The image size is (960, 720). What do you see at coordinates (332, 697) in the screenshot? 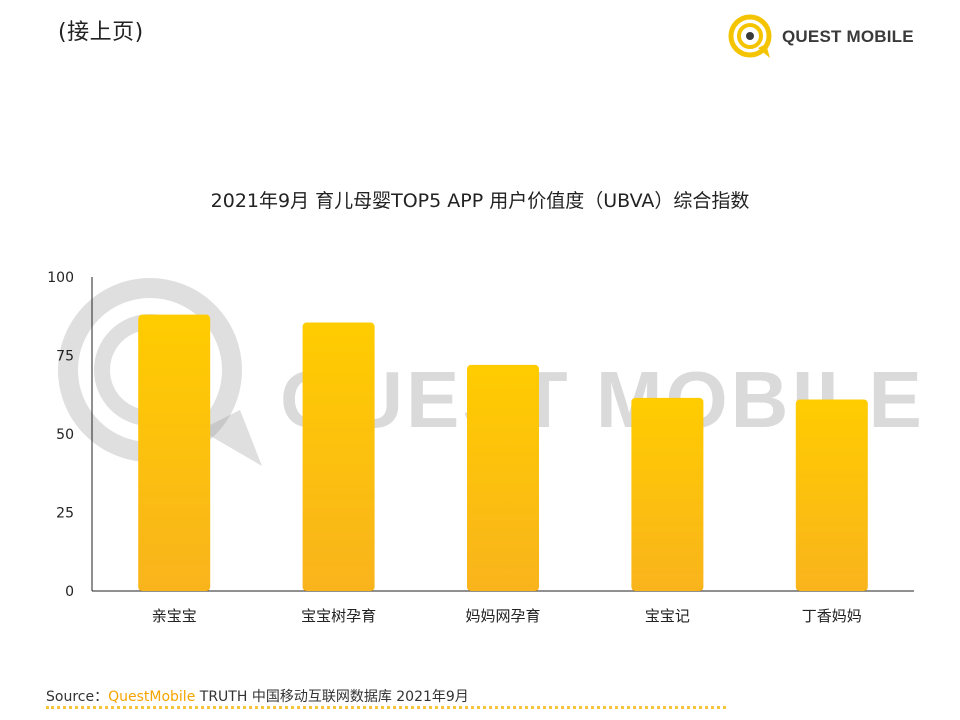
I see `source-rest: TRUTH 中国移动互联网数据库 2021年9月` at bounding box center [332, 697].